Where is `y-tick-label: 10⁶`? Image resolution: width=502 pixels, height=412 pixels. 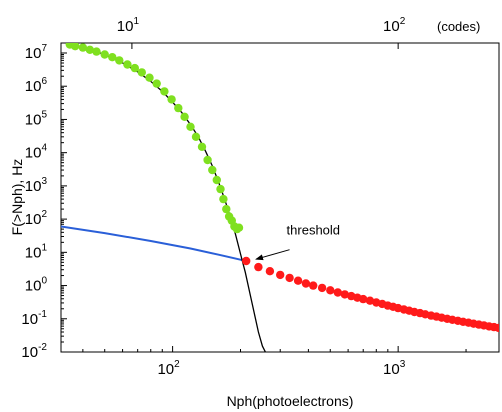
y-tick-label: 10⁶ is located at coordinates (36, 85).